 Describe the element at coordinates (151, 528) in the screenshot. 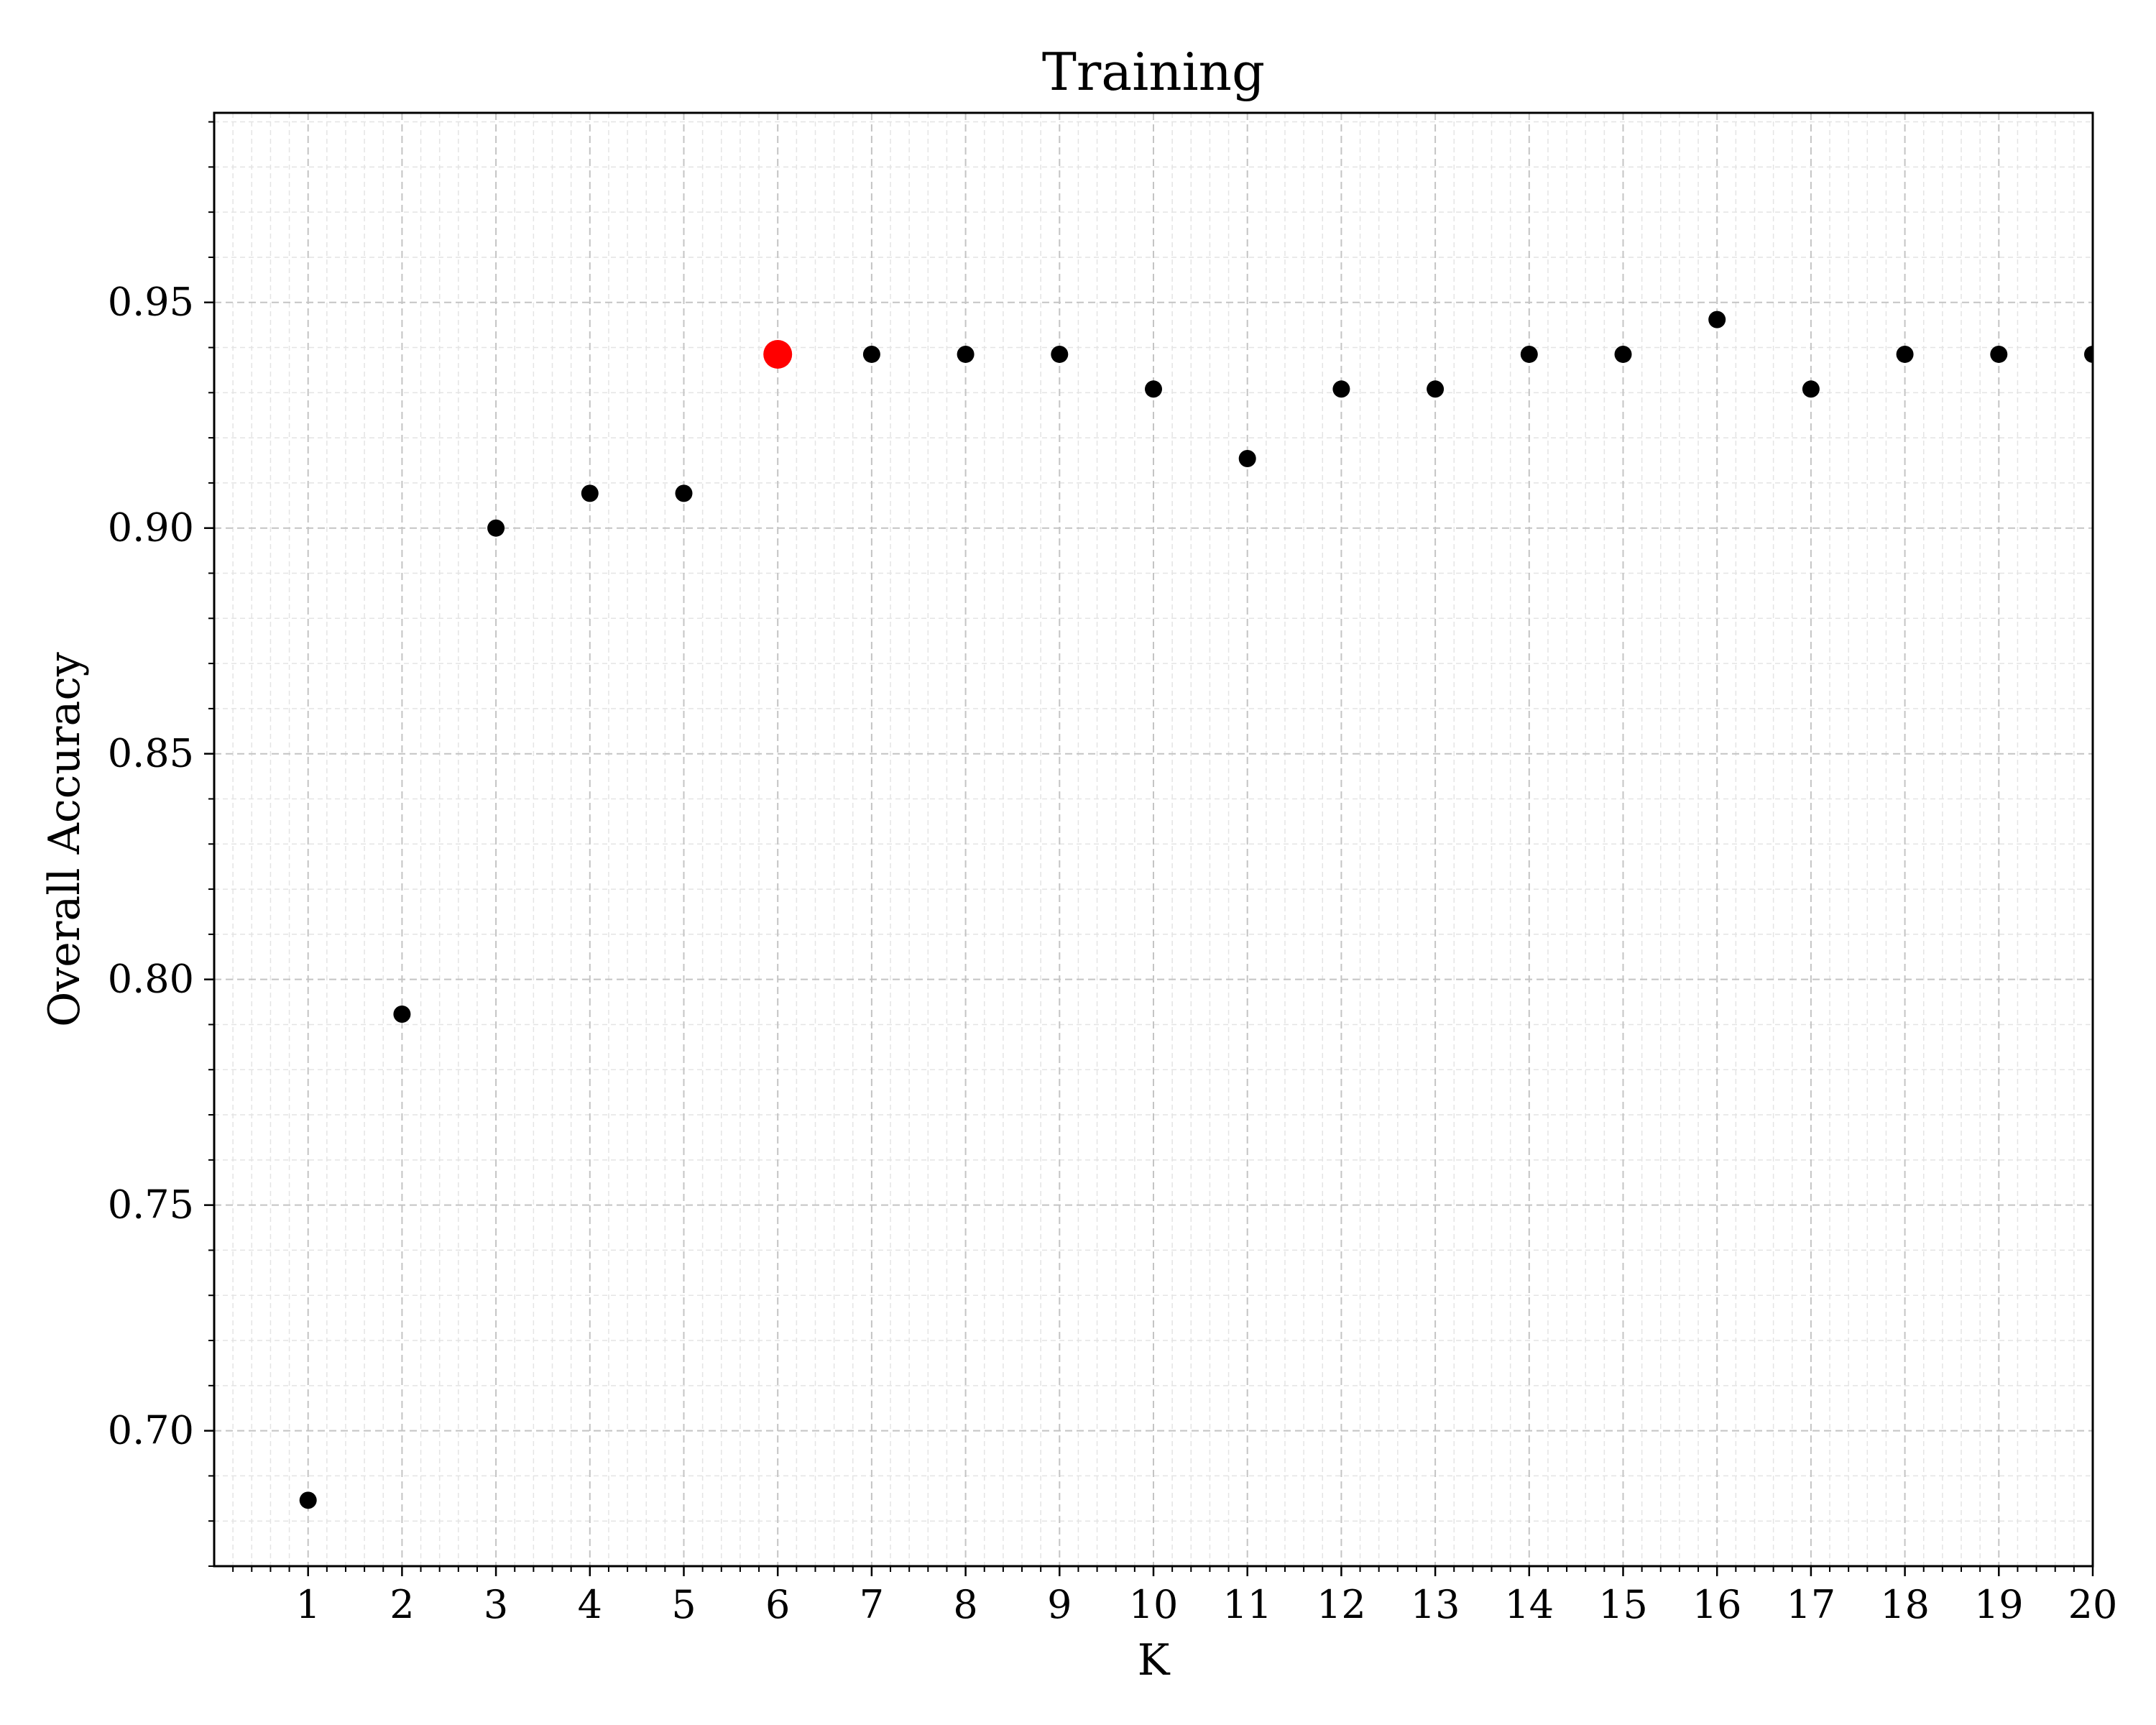

I see `y-tick-label: 0.90` at that location.